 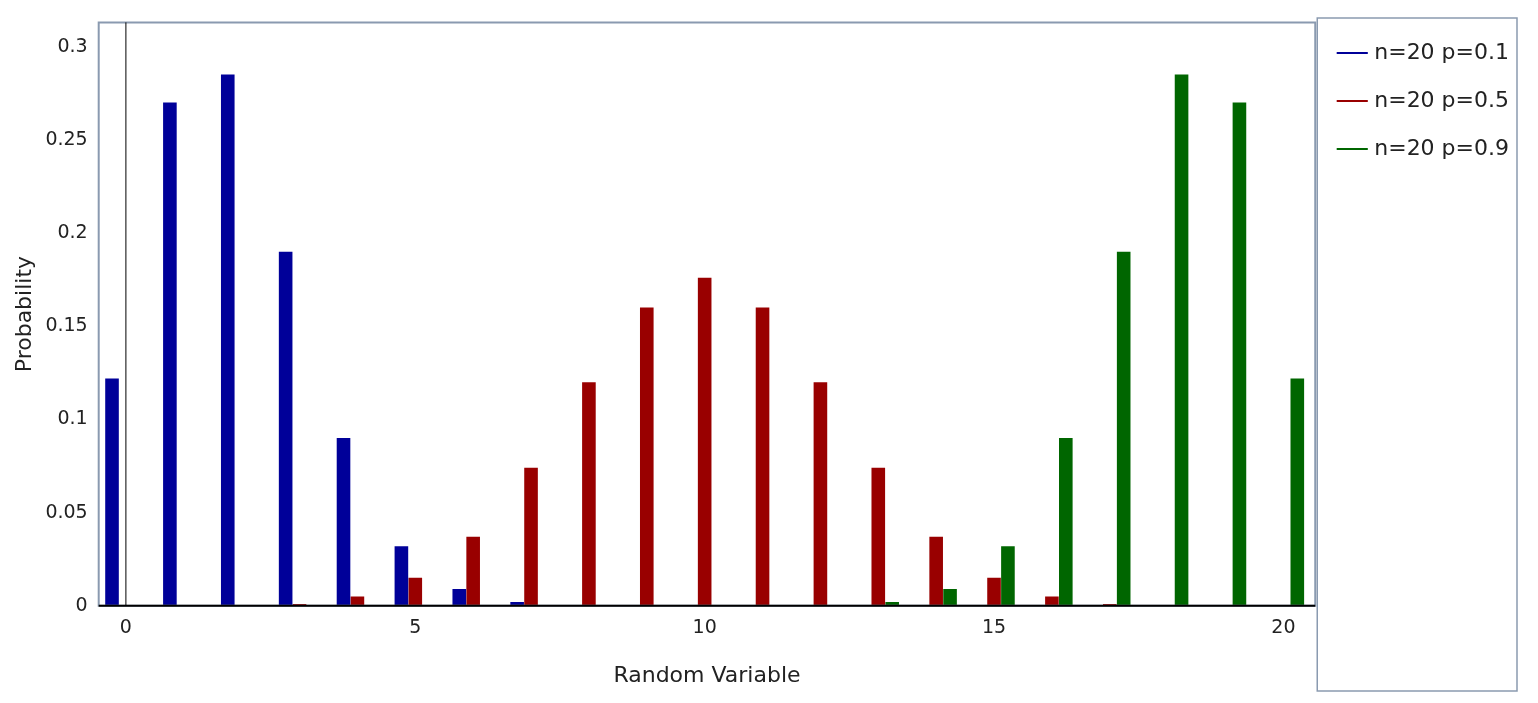 What do you see at coordinates (72, 417) in the screenshot?
I see `y-tick-label: 0.1` at bounding box center [72, 417].